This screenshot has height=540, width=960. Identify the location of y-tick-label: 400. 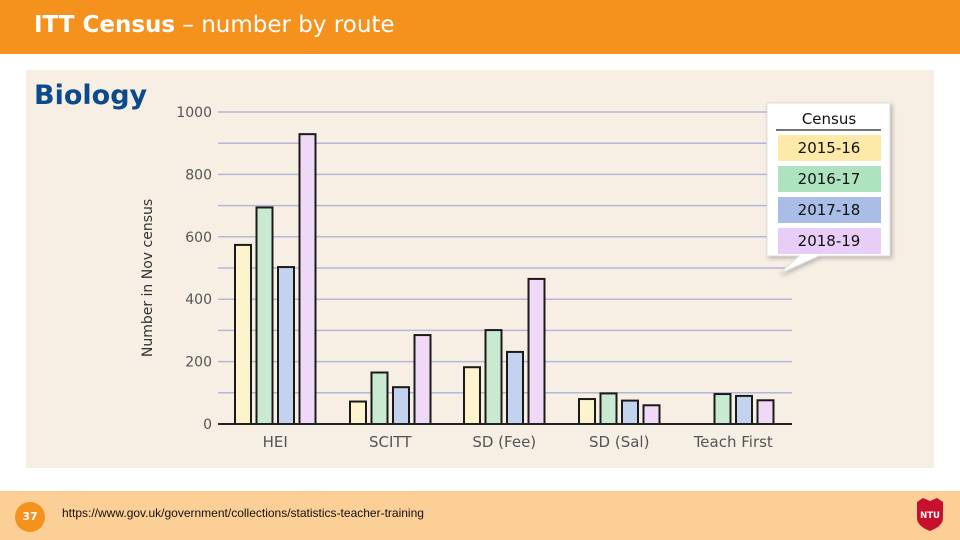
(198, 300).